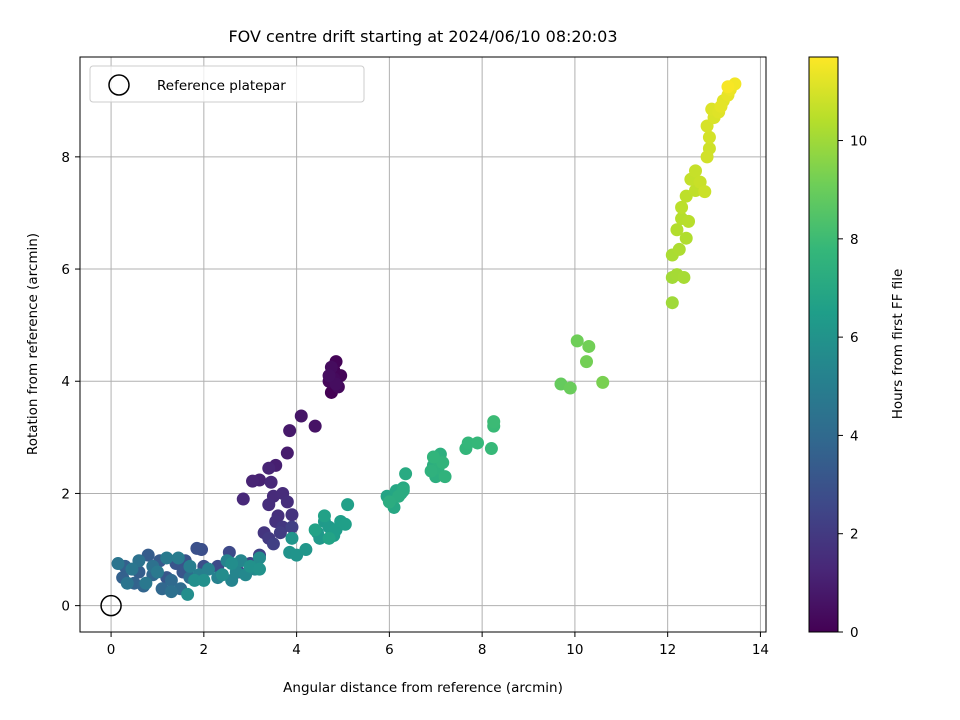  What do you see at coordinates (389, 650) in the screenshot?
I see `x-tick-label: 6` at bounding box center [389, 650].